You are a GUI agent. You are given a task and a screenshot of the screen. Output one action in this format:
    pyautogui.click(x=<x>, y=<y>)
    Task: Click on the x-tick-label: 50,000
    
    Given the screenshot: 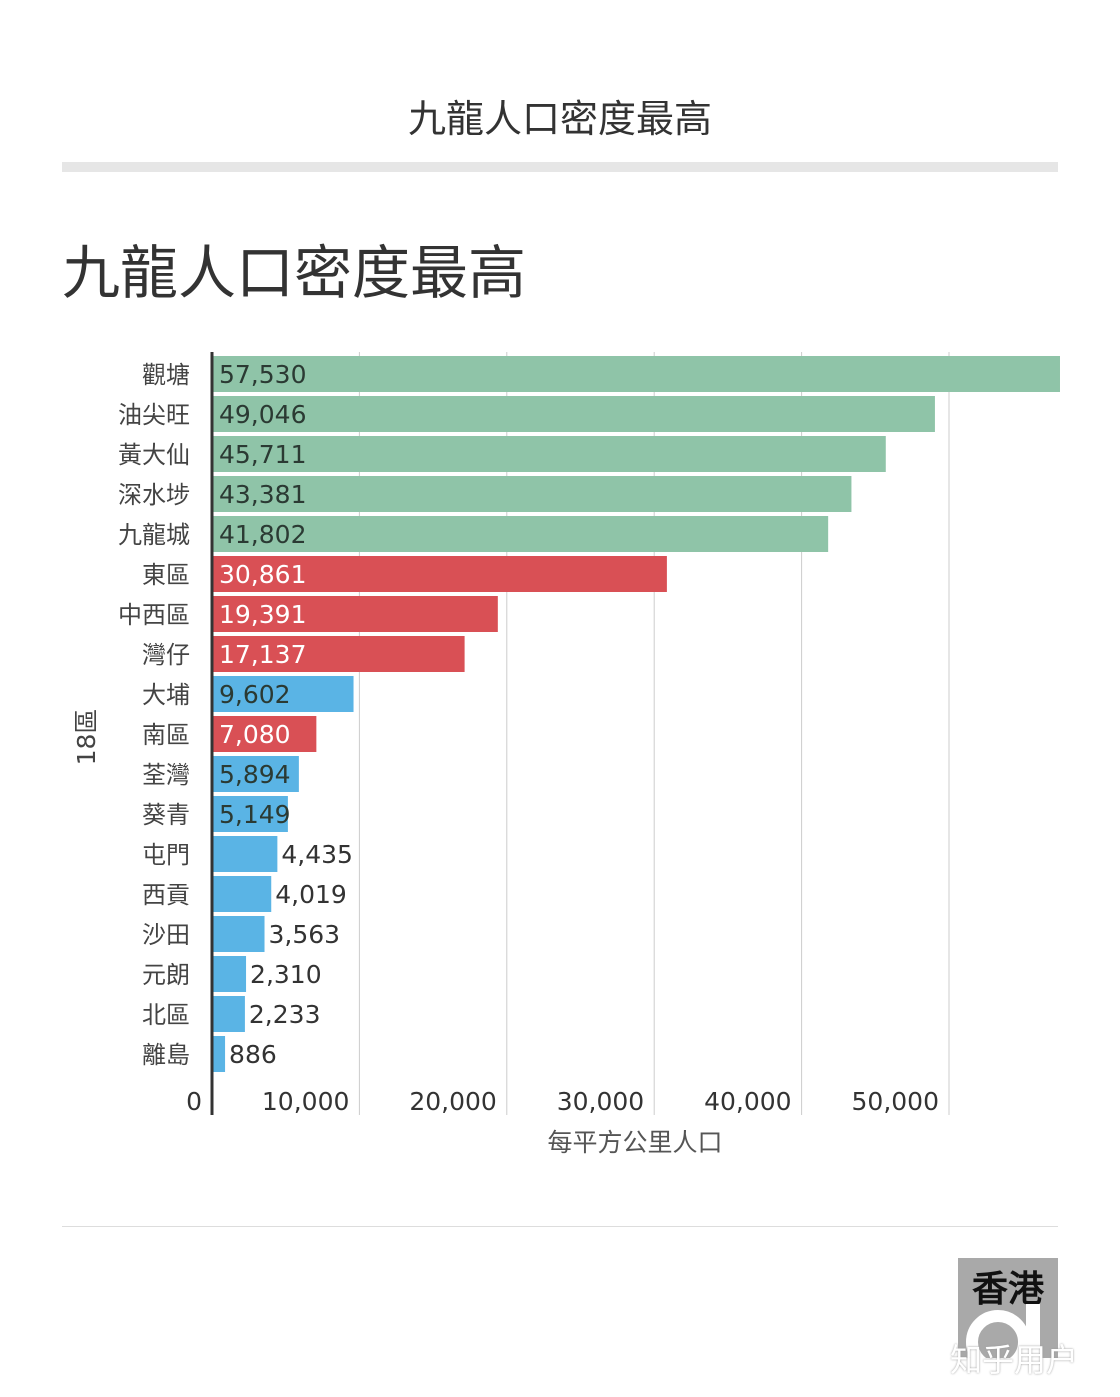 What is the action you would take?
    pyautogui.click(x=895, y=1101)
    